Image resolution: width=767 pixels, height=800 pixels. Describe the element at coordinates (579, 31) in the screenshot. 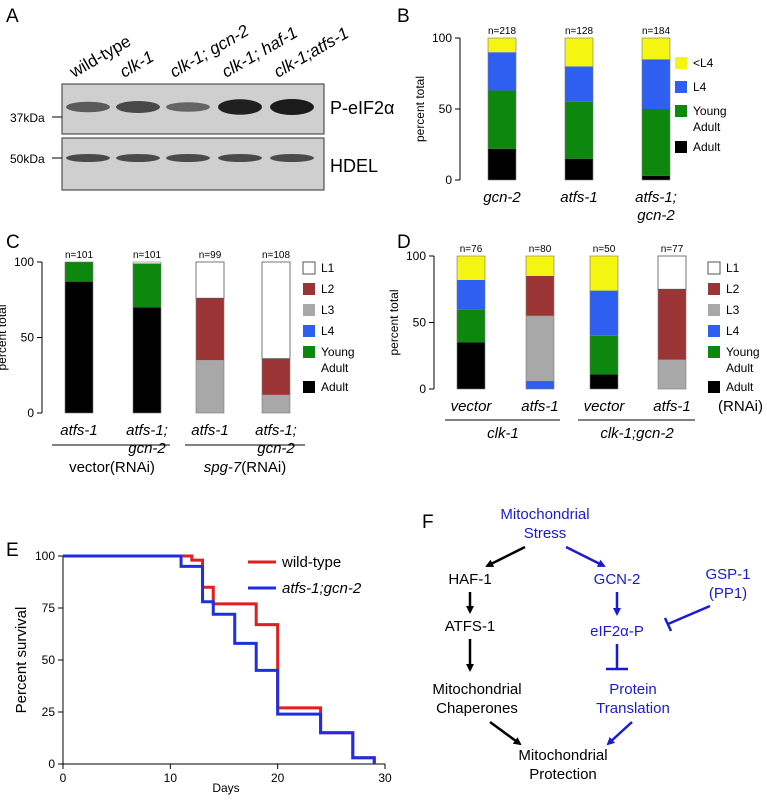

I see `n-label: n=128` at that location.